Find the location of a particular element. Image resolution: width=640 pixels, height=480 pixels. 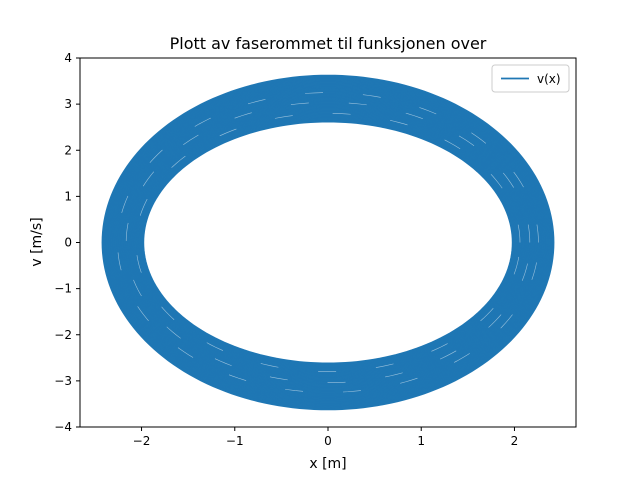

y-tick-label: −3 is located at coordinates (63, 381).